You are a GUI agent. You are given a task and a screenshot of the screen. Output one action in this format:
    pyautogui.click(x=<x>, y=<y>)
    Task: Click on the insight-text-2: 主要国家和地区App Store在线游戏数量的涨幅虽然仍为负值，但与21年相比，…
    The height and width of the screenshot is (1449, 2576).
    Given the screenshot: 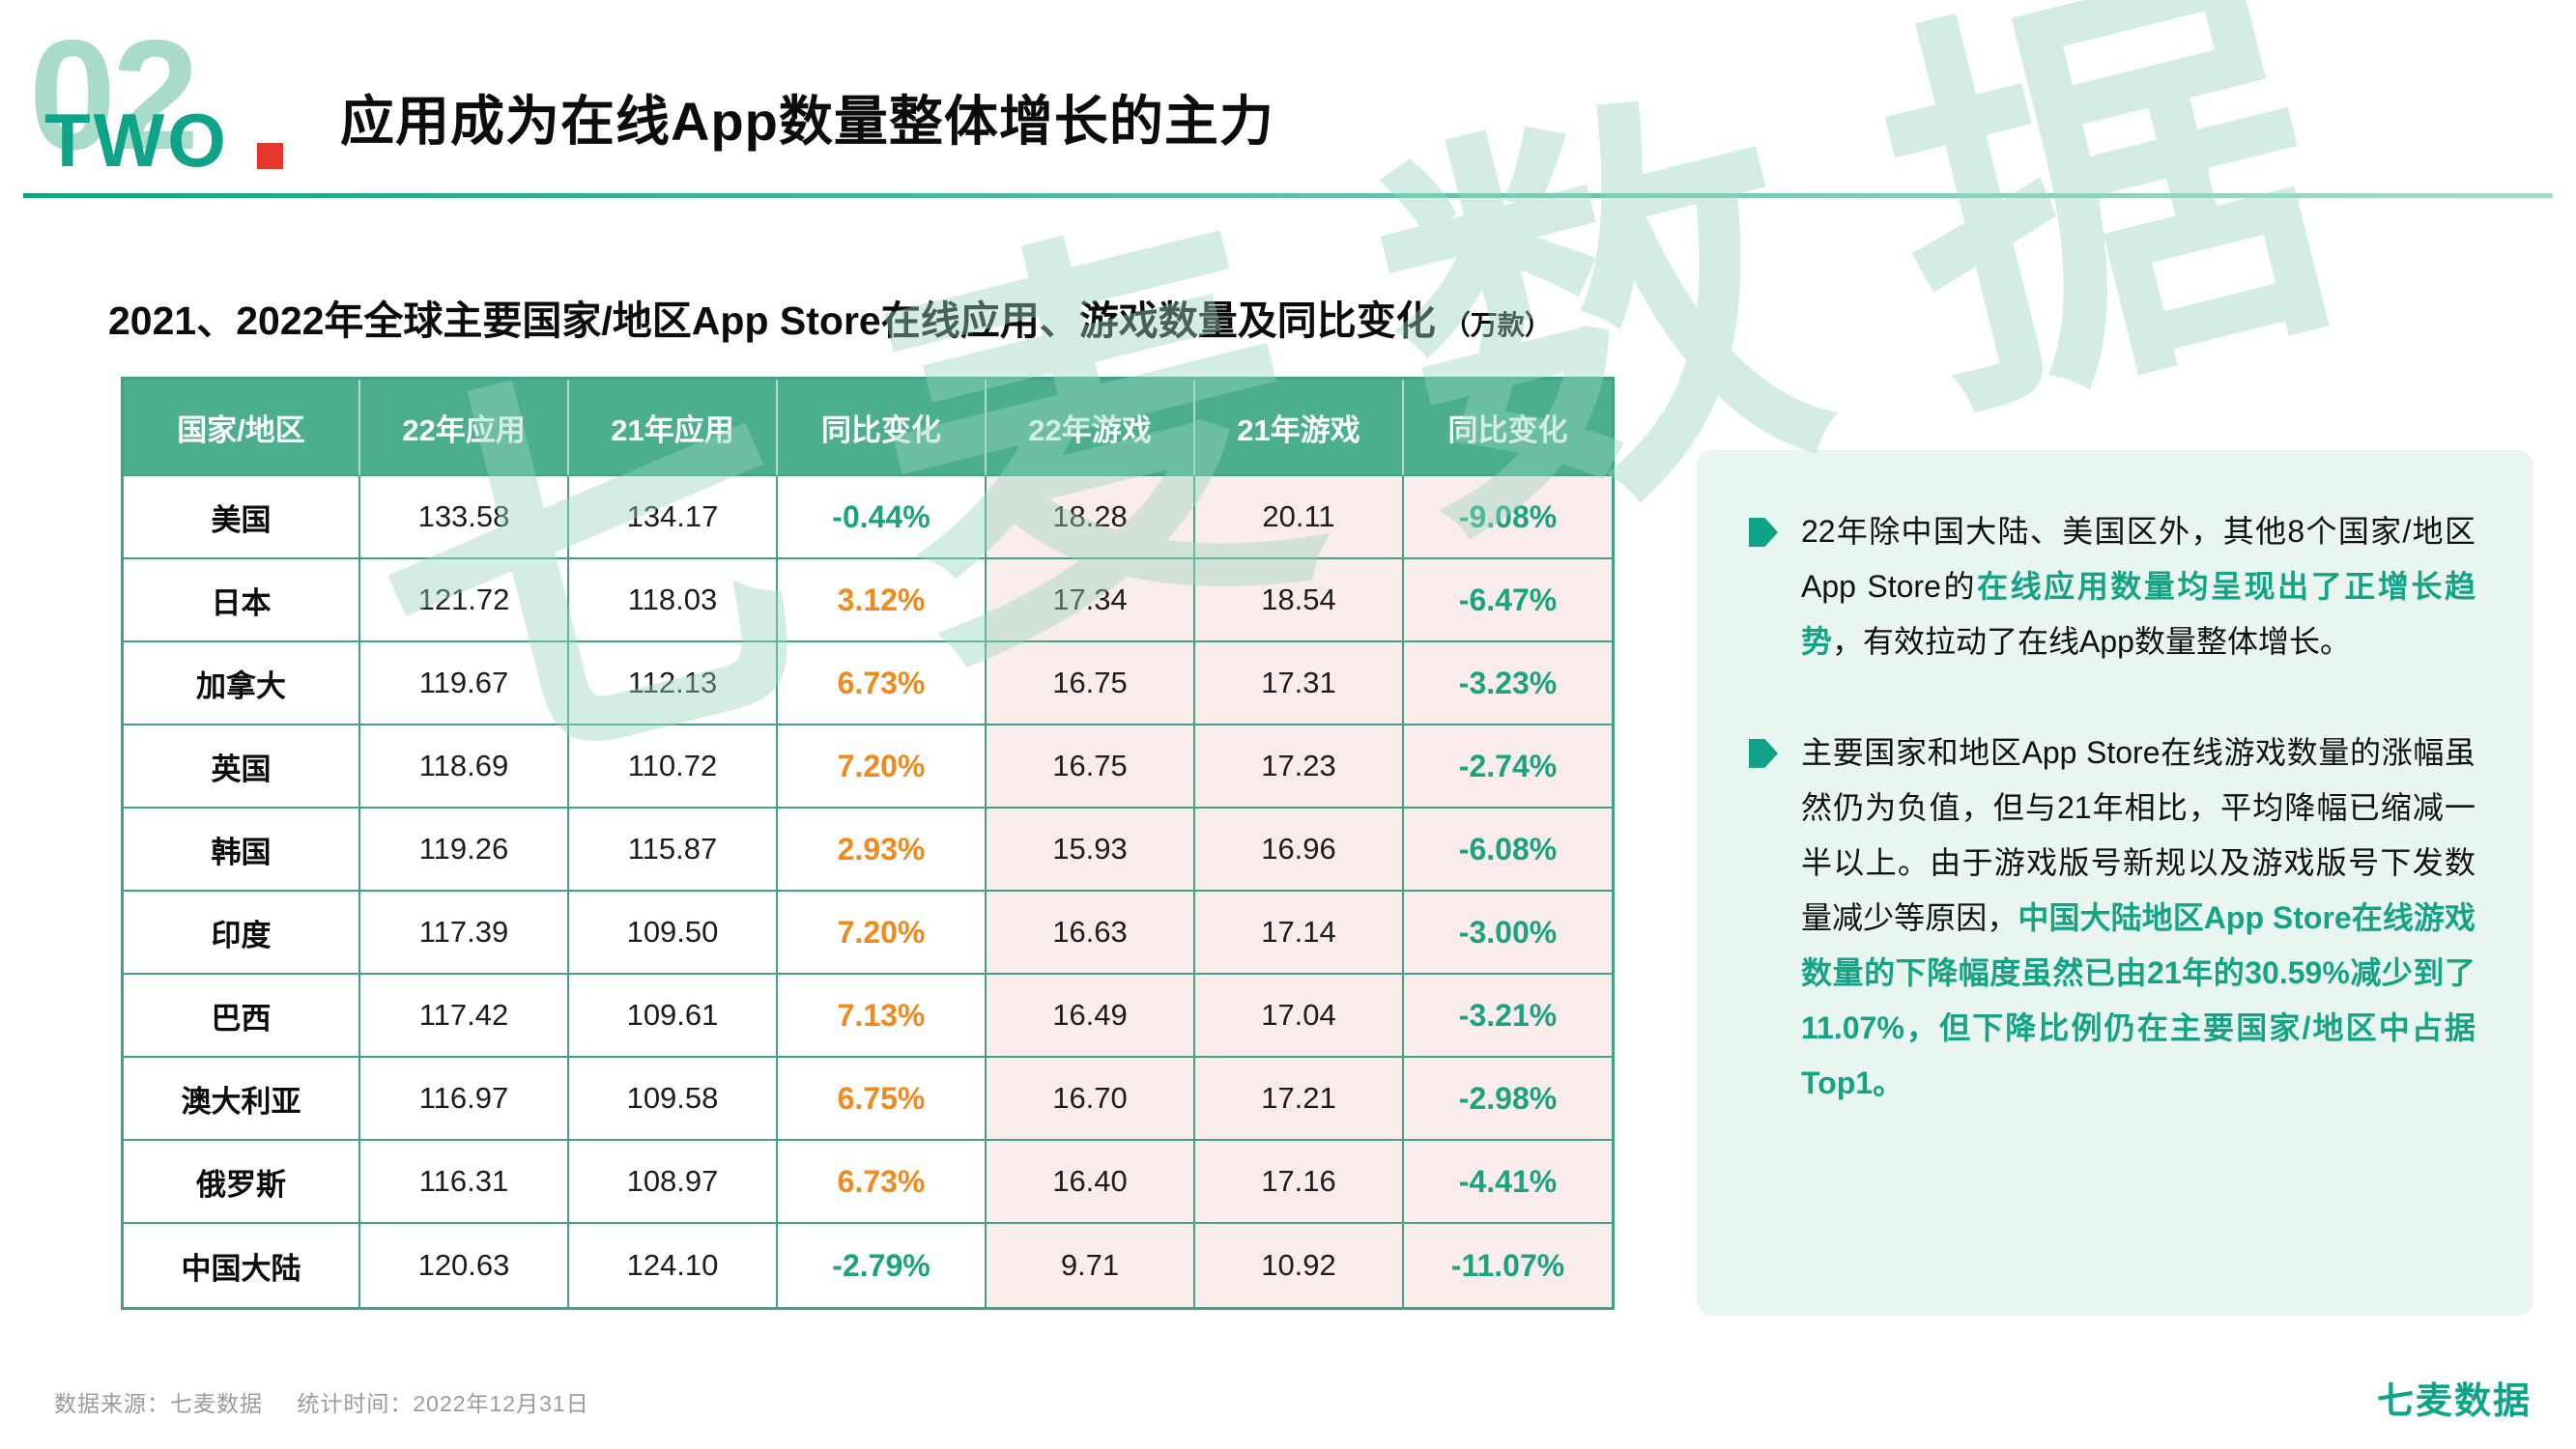 What is the action you would take?
    pyautogui.click(x=2138, y=918)
    